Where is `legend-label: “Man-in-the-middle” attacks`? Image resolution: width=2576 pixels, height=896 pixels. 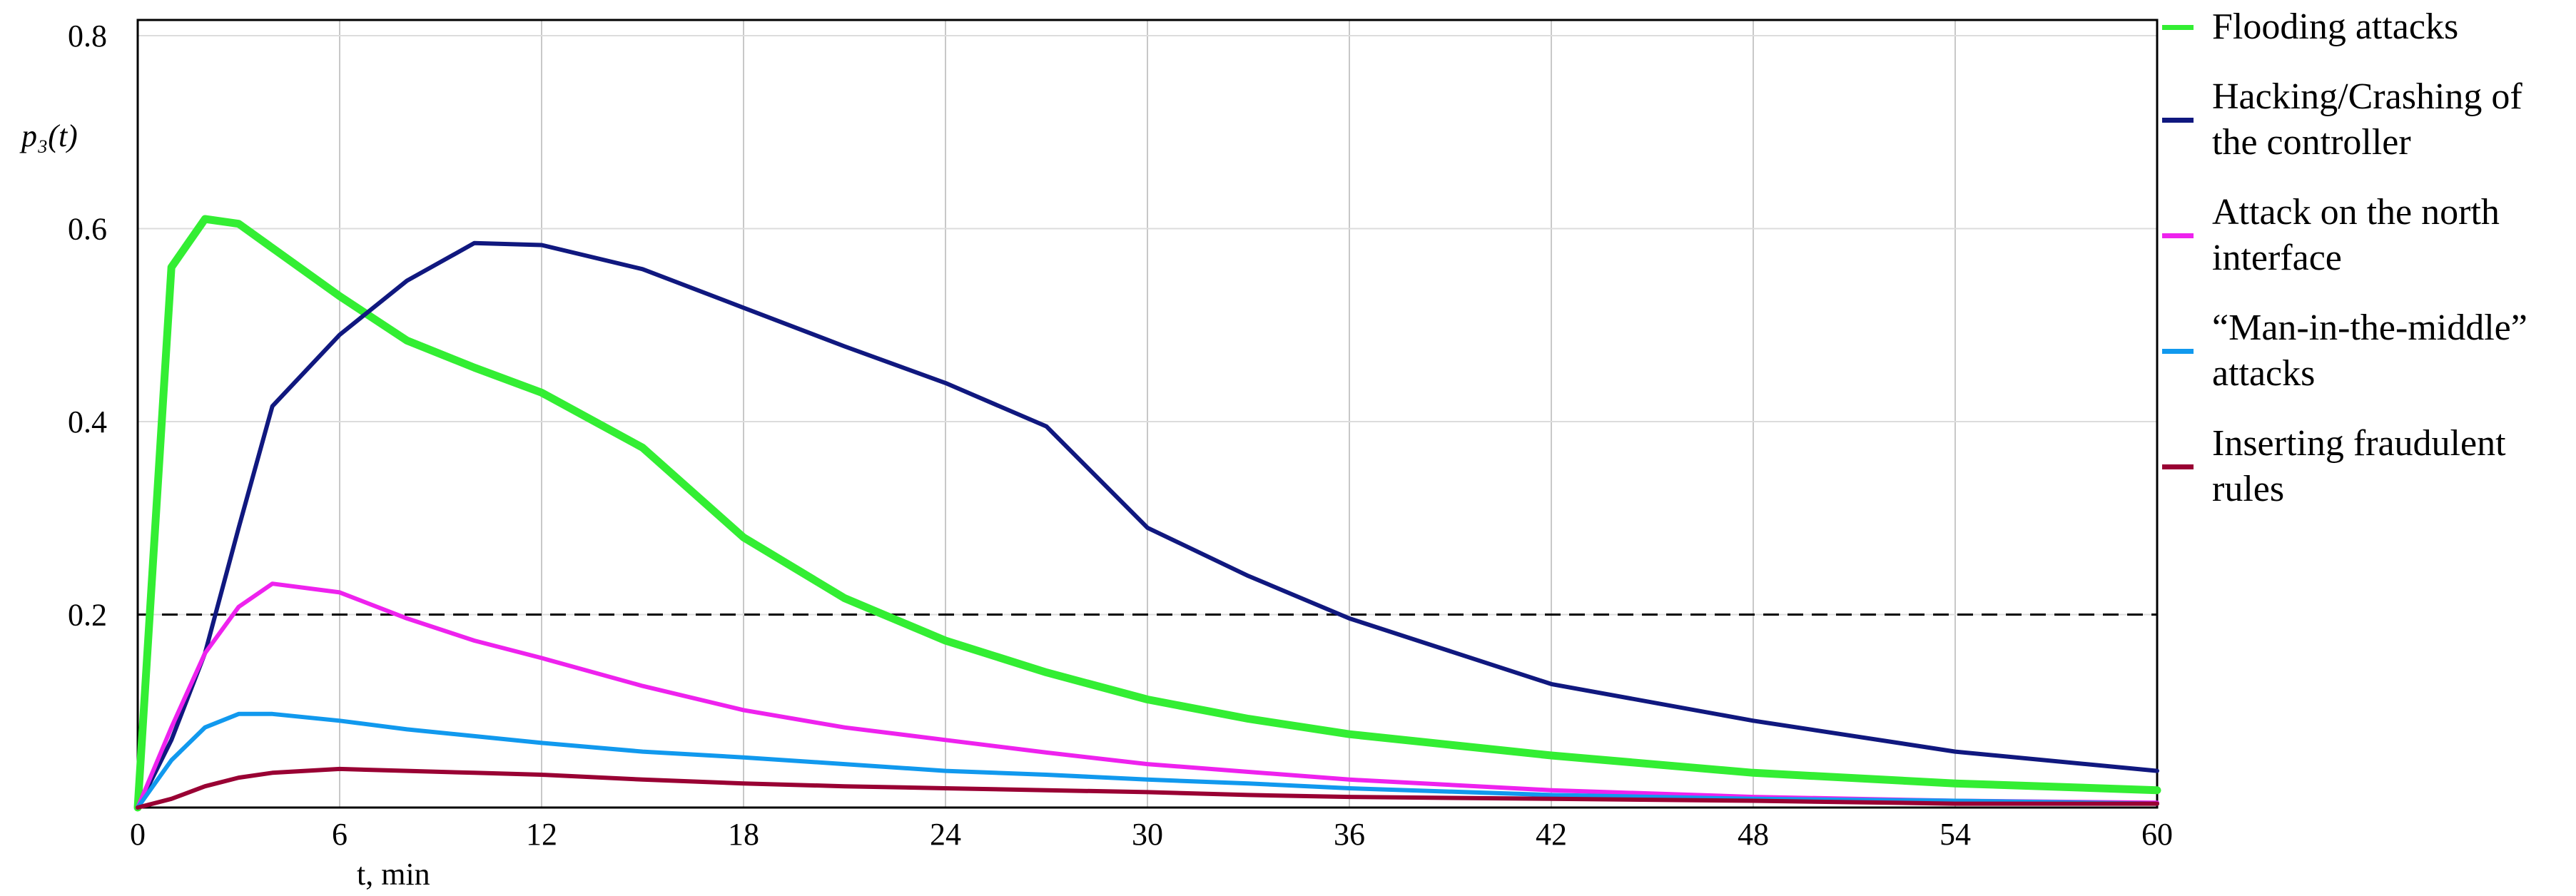
legend-label: “Man-in-the-middle” attacks is located at coordinates (2369, 350).